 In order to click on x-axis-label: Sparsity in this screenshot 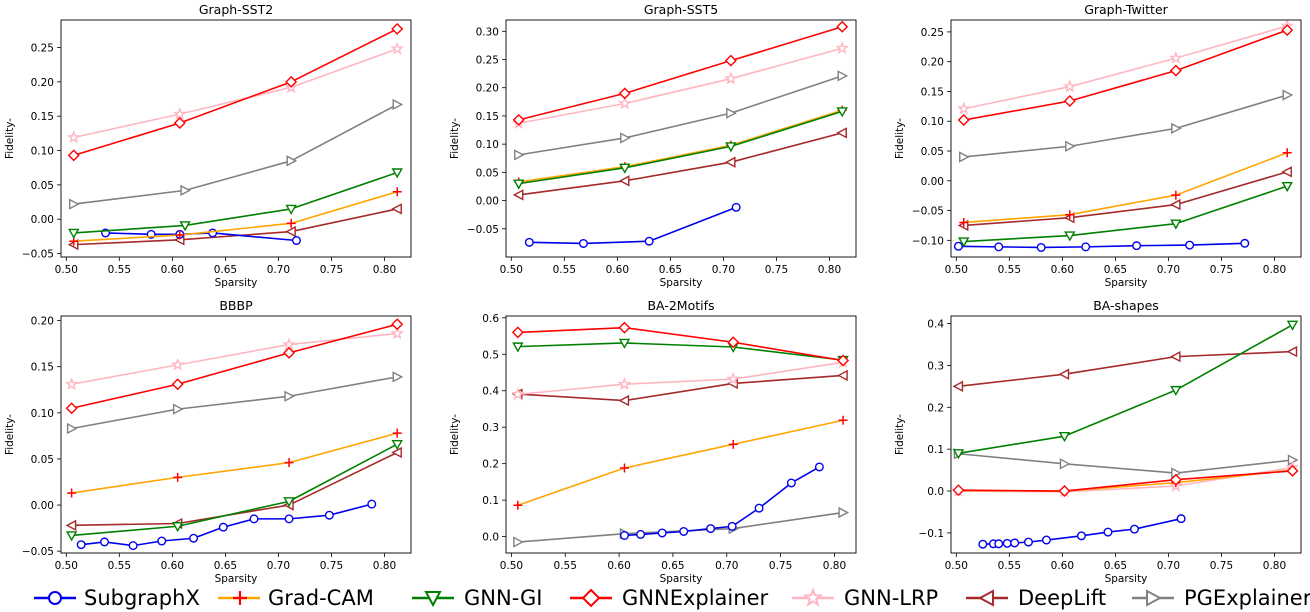, I will do `click(236, 579)`.